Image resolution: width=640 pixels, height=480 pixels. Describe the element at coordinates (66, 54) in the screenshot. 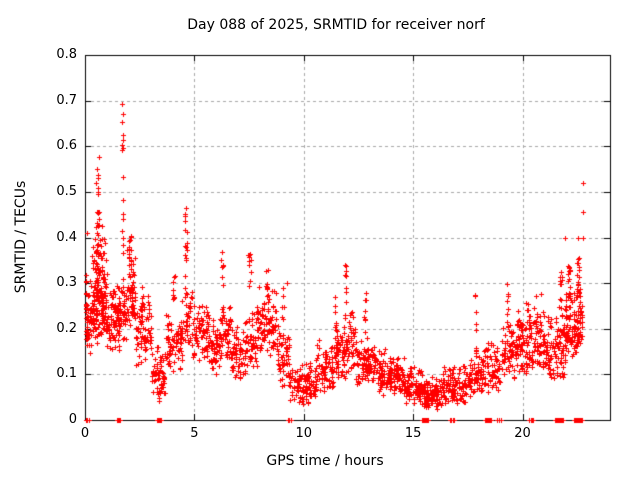

I see `y-tick-label: 0.8` at that location.